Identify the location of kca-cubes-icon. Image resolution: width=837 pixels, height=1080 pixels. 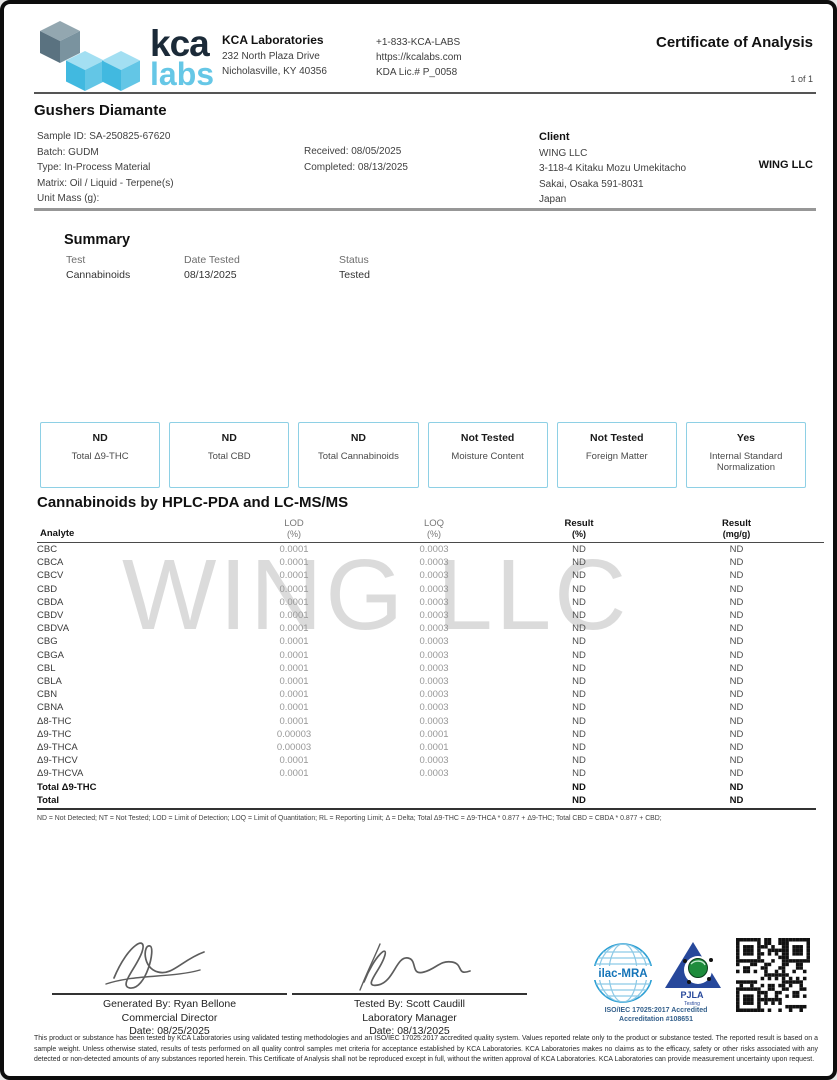
(90, 56).